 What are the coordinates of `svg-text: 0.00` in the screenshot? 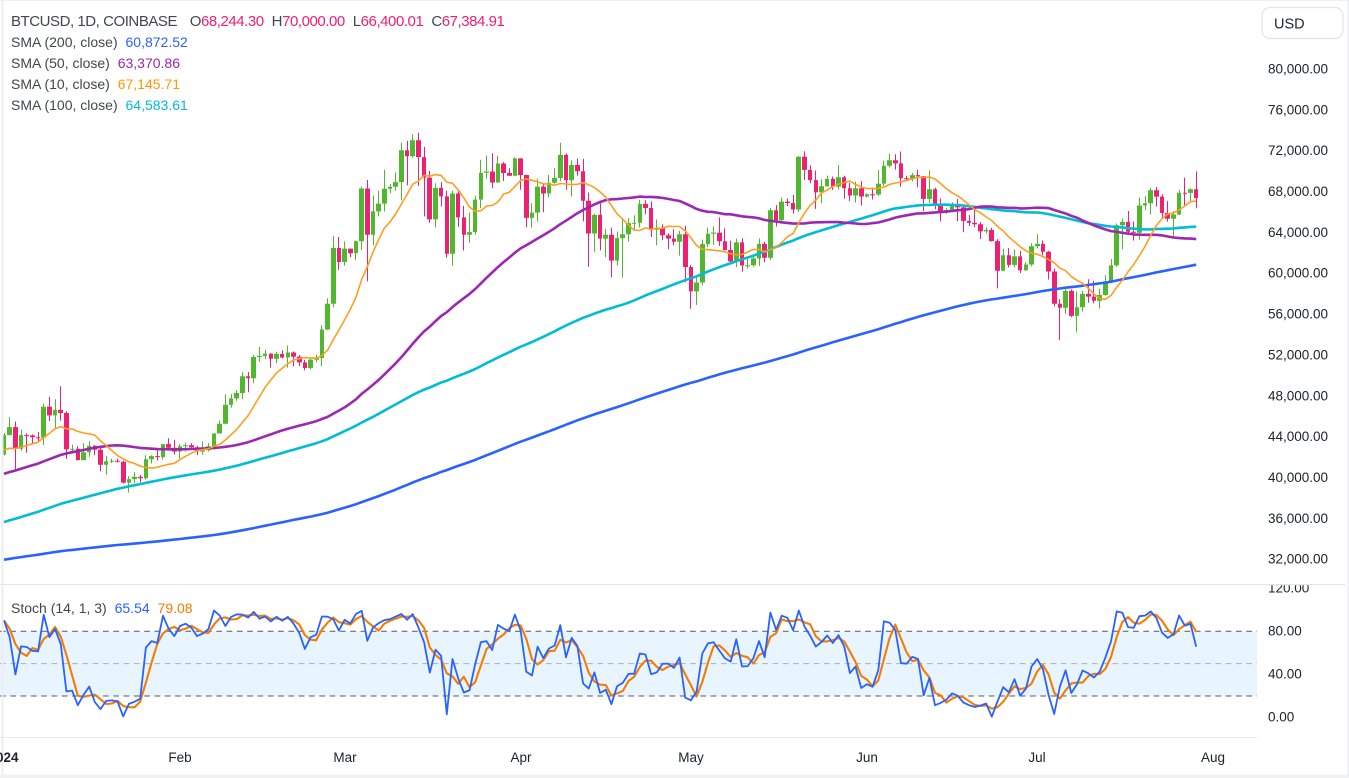 It's located at (1281, 717).